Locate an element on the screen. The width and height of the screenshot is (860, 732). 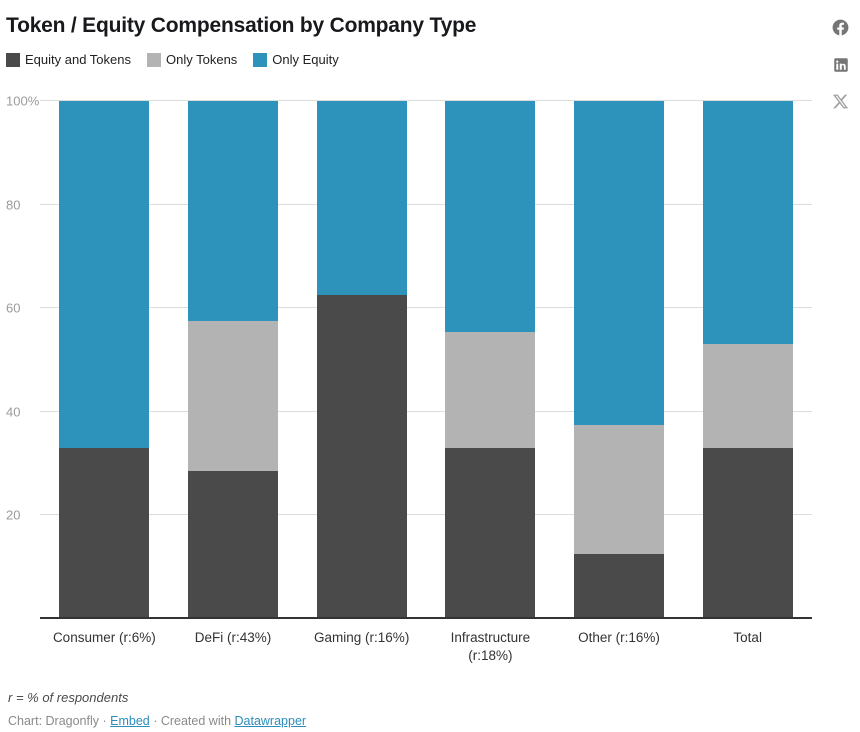
facebook-share-icon is located at coordinates (840, 27).